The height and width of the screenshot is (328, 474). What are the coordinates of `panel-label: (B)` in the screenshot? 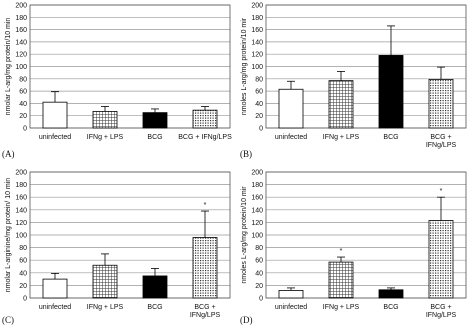 It's located at (246, 154).